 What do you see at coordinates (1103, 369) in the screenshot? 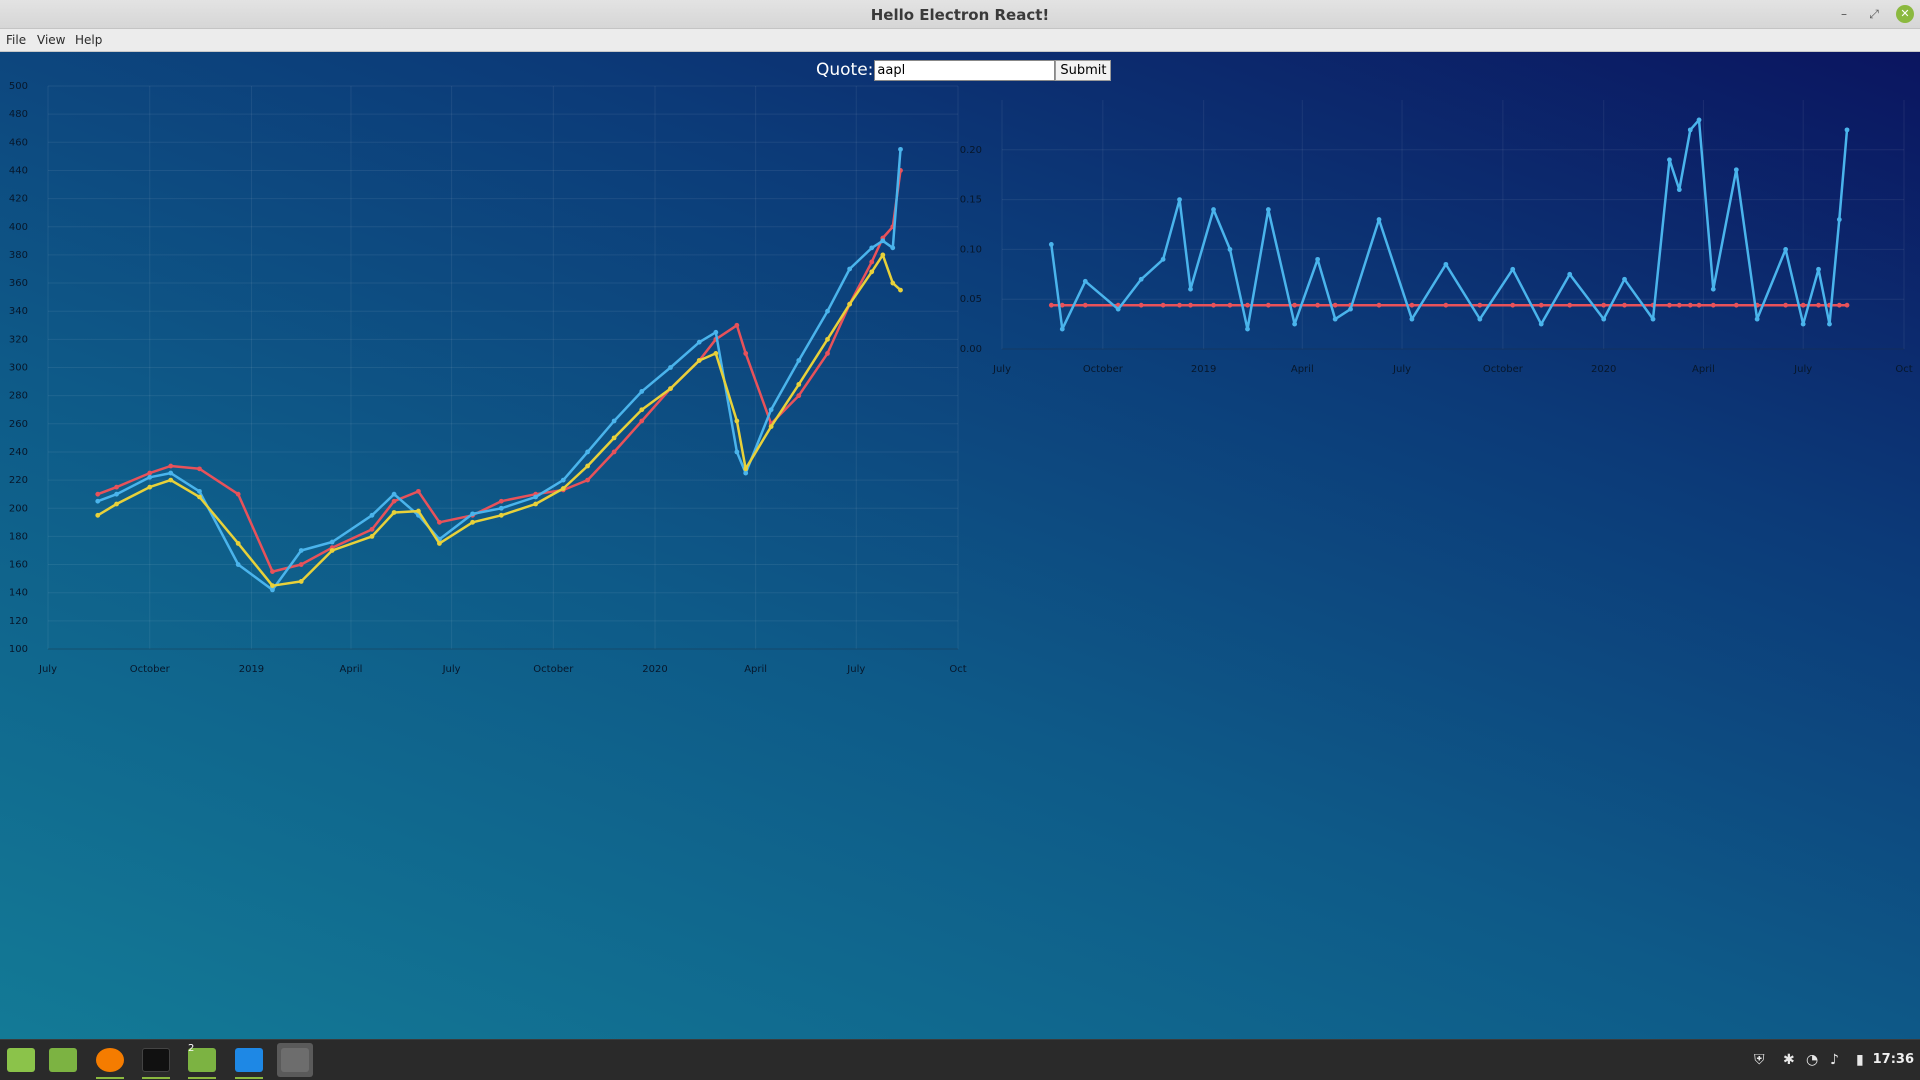
I see `x-tick-label: October` at bounding box center [1103, 369].